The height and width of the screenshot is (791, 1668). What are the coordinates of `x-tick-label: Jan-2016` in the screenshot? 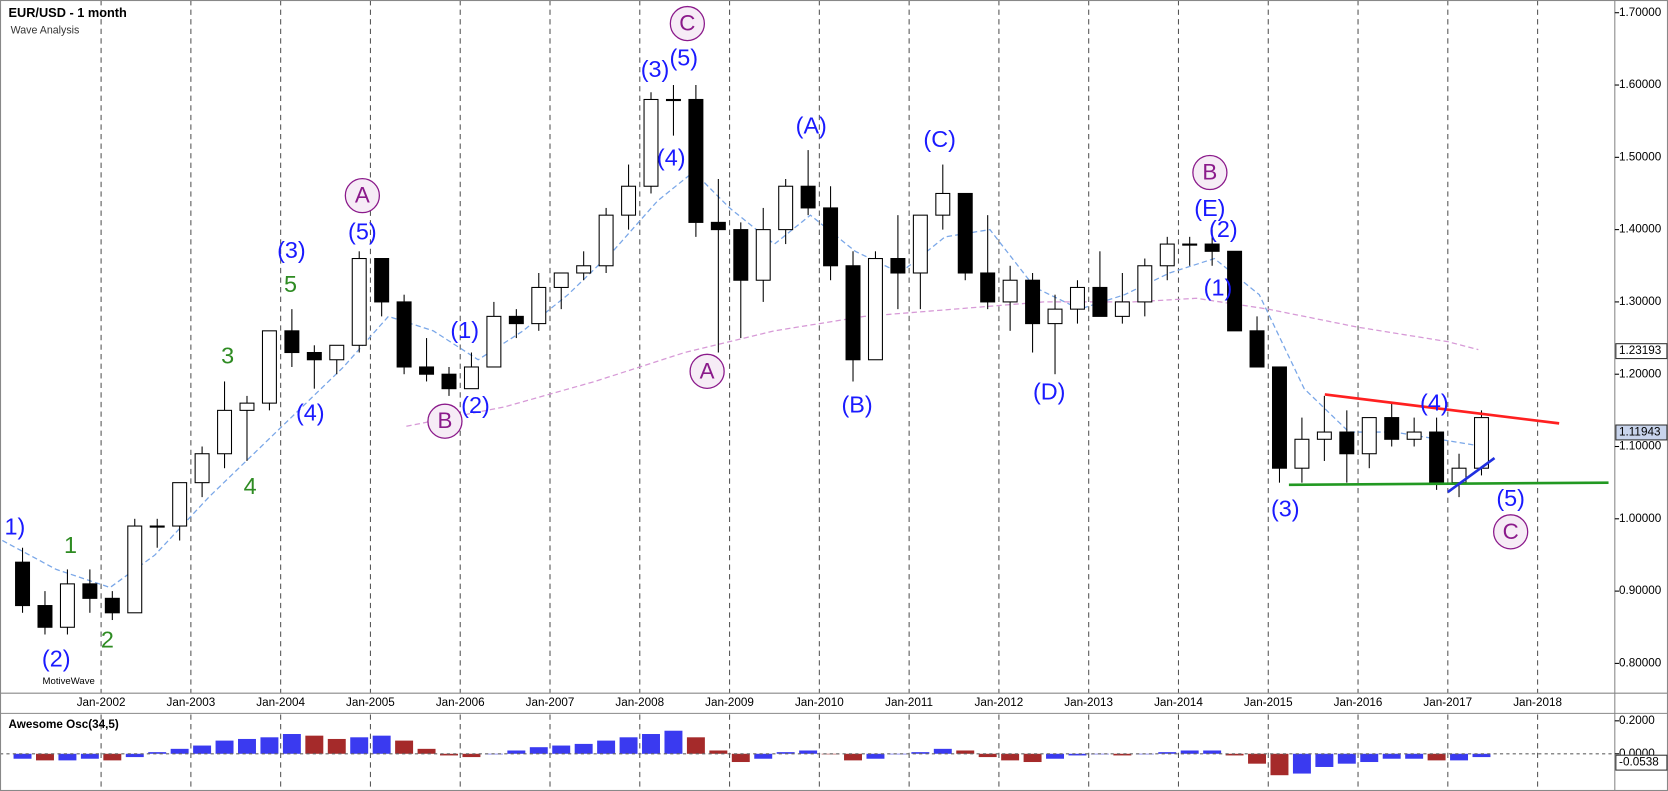 It's located at (1358, 702).